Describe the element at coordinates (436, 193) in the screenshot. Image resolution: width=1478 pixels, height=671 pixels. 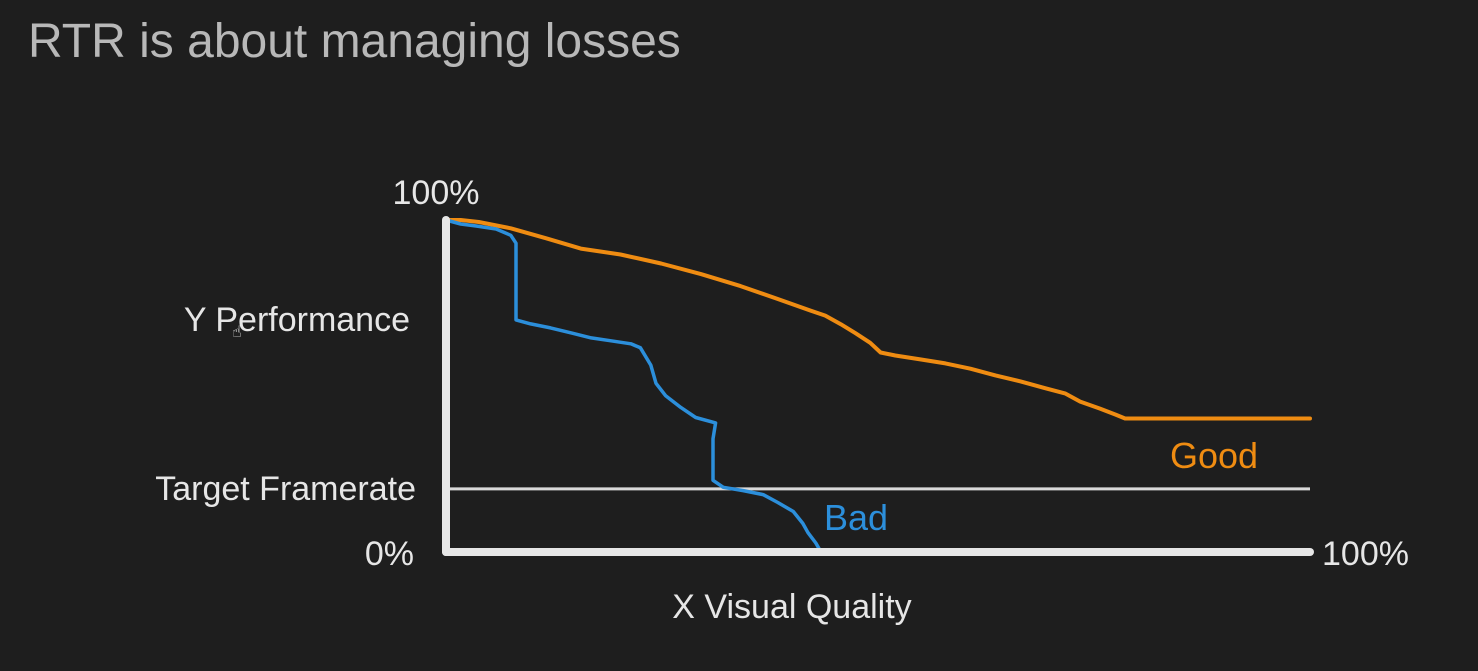
I see `y-axis-top-tick-label: 100%` at that location.